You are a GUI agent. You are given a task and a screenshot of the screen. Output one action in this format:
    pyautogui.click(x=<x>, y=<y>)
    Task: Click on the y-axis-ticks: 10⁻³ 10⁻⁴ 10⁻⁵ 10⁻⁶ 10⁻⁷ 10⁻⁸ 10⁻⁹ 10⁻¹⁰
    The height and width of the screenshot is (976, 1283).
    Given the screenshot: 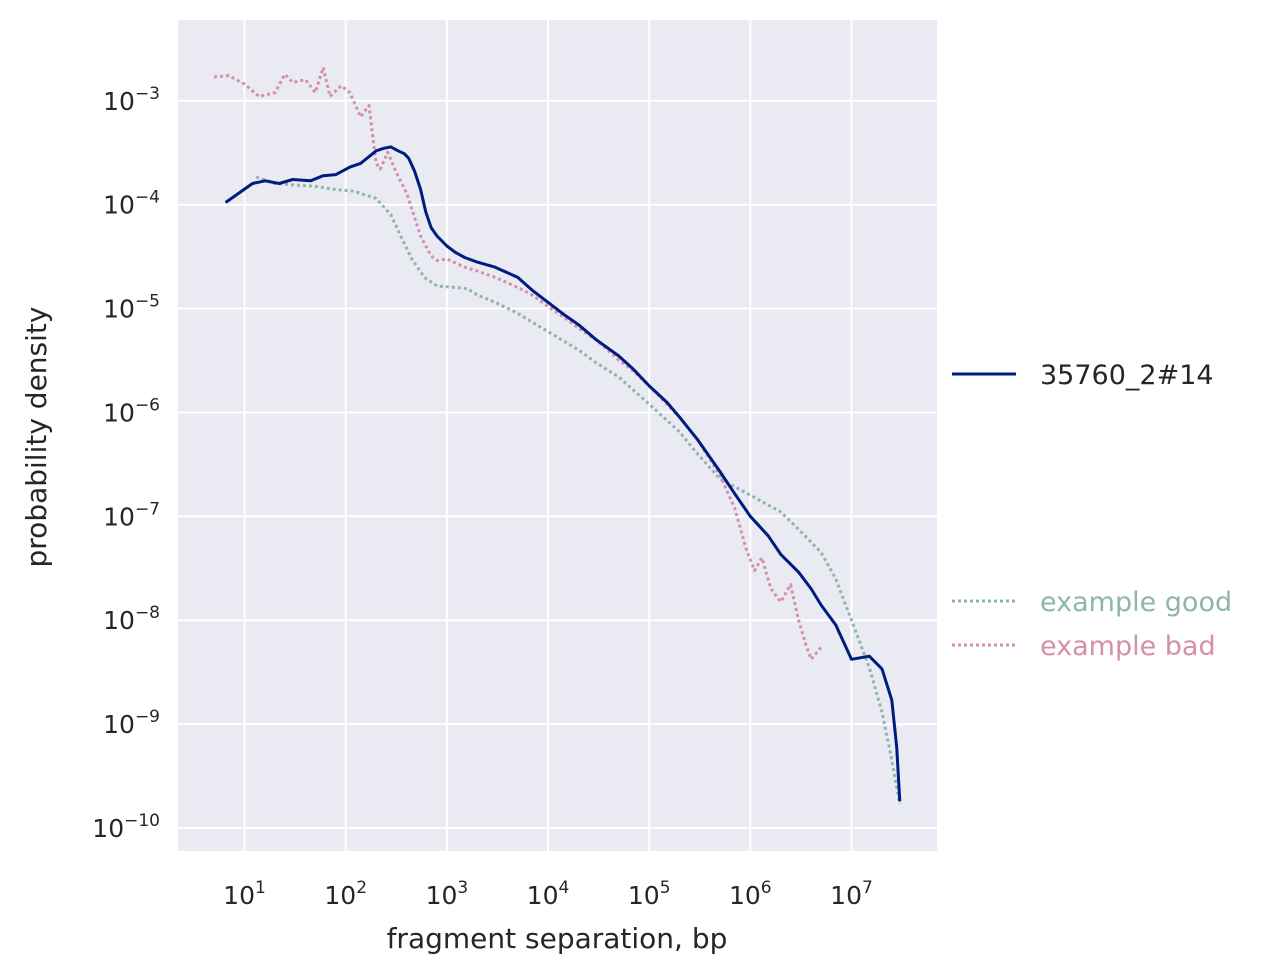 What is the action you would take?
    pyautogui.click(x=126, y=463)
    